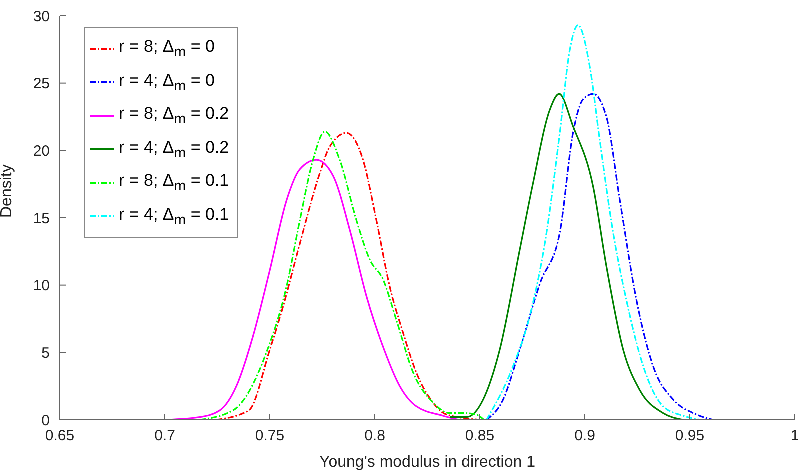 The image size is (800, 471). What do you see at coordinates (41, 151) in the screenshot?
I see `y-tick-label: 20` at bounding box center [41, 151].